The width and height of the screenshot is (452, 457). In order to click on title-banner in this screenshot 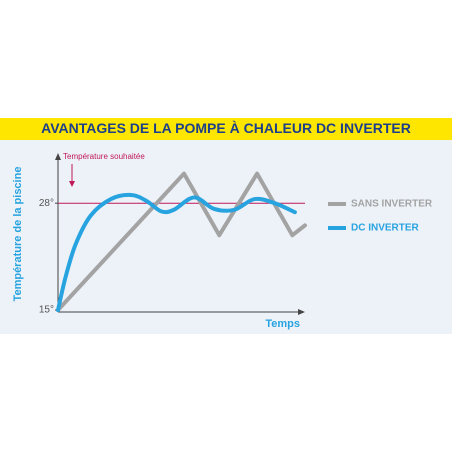, I will do `click(226, 129)`.